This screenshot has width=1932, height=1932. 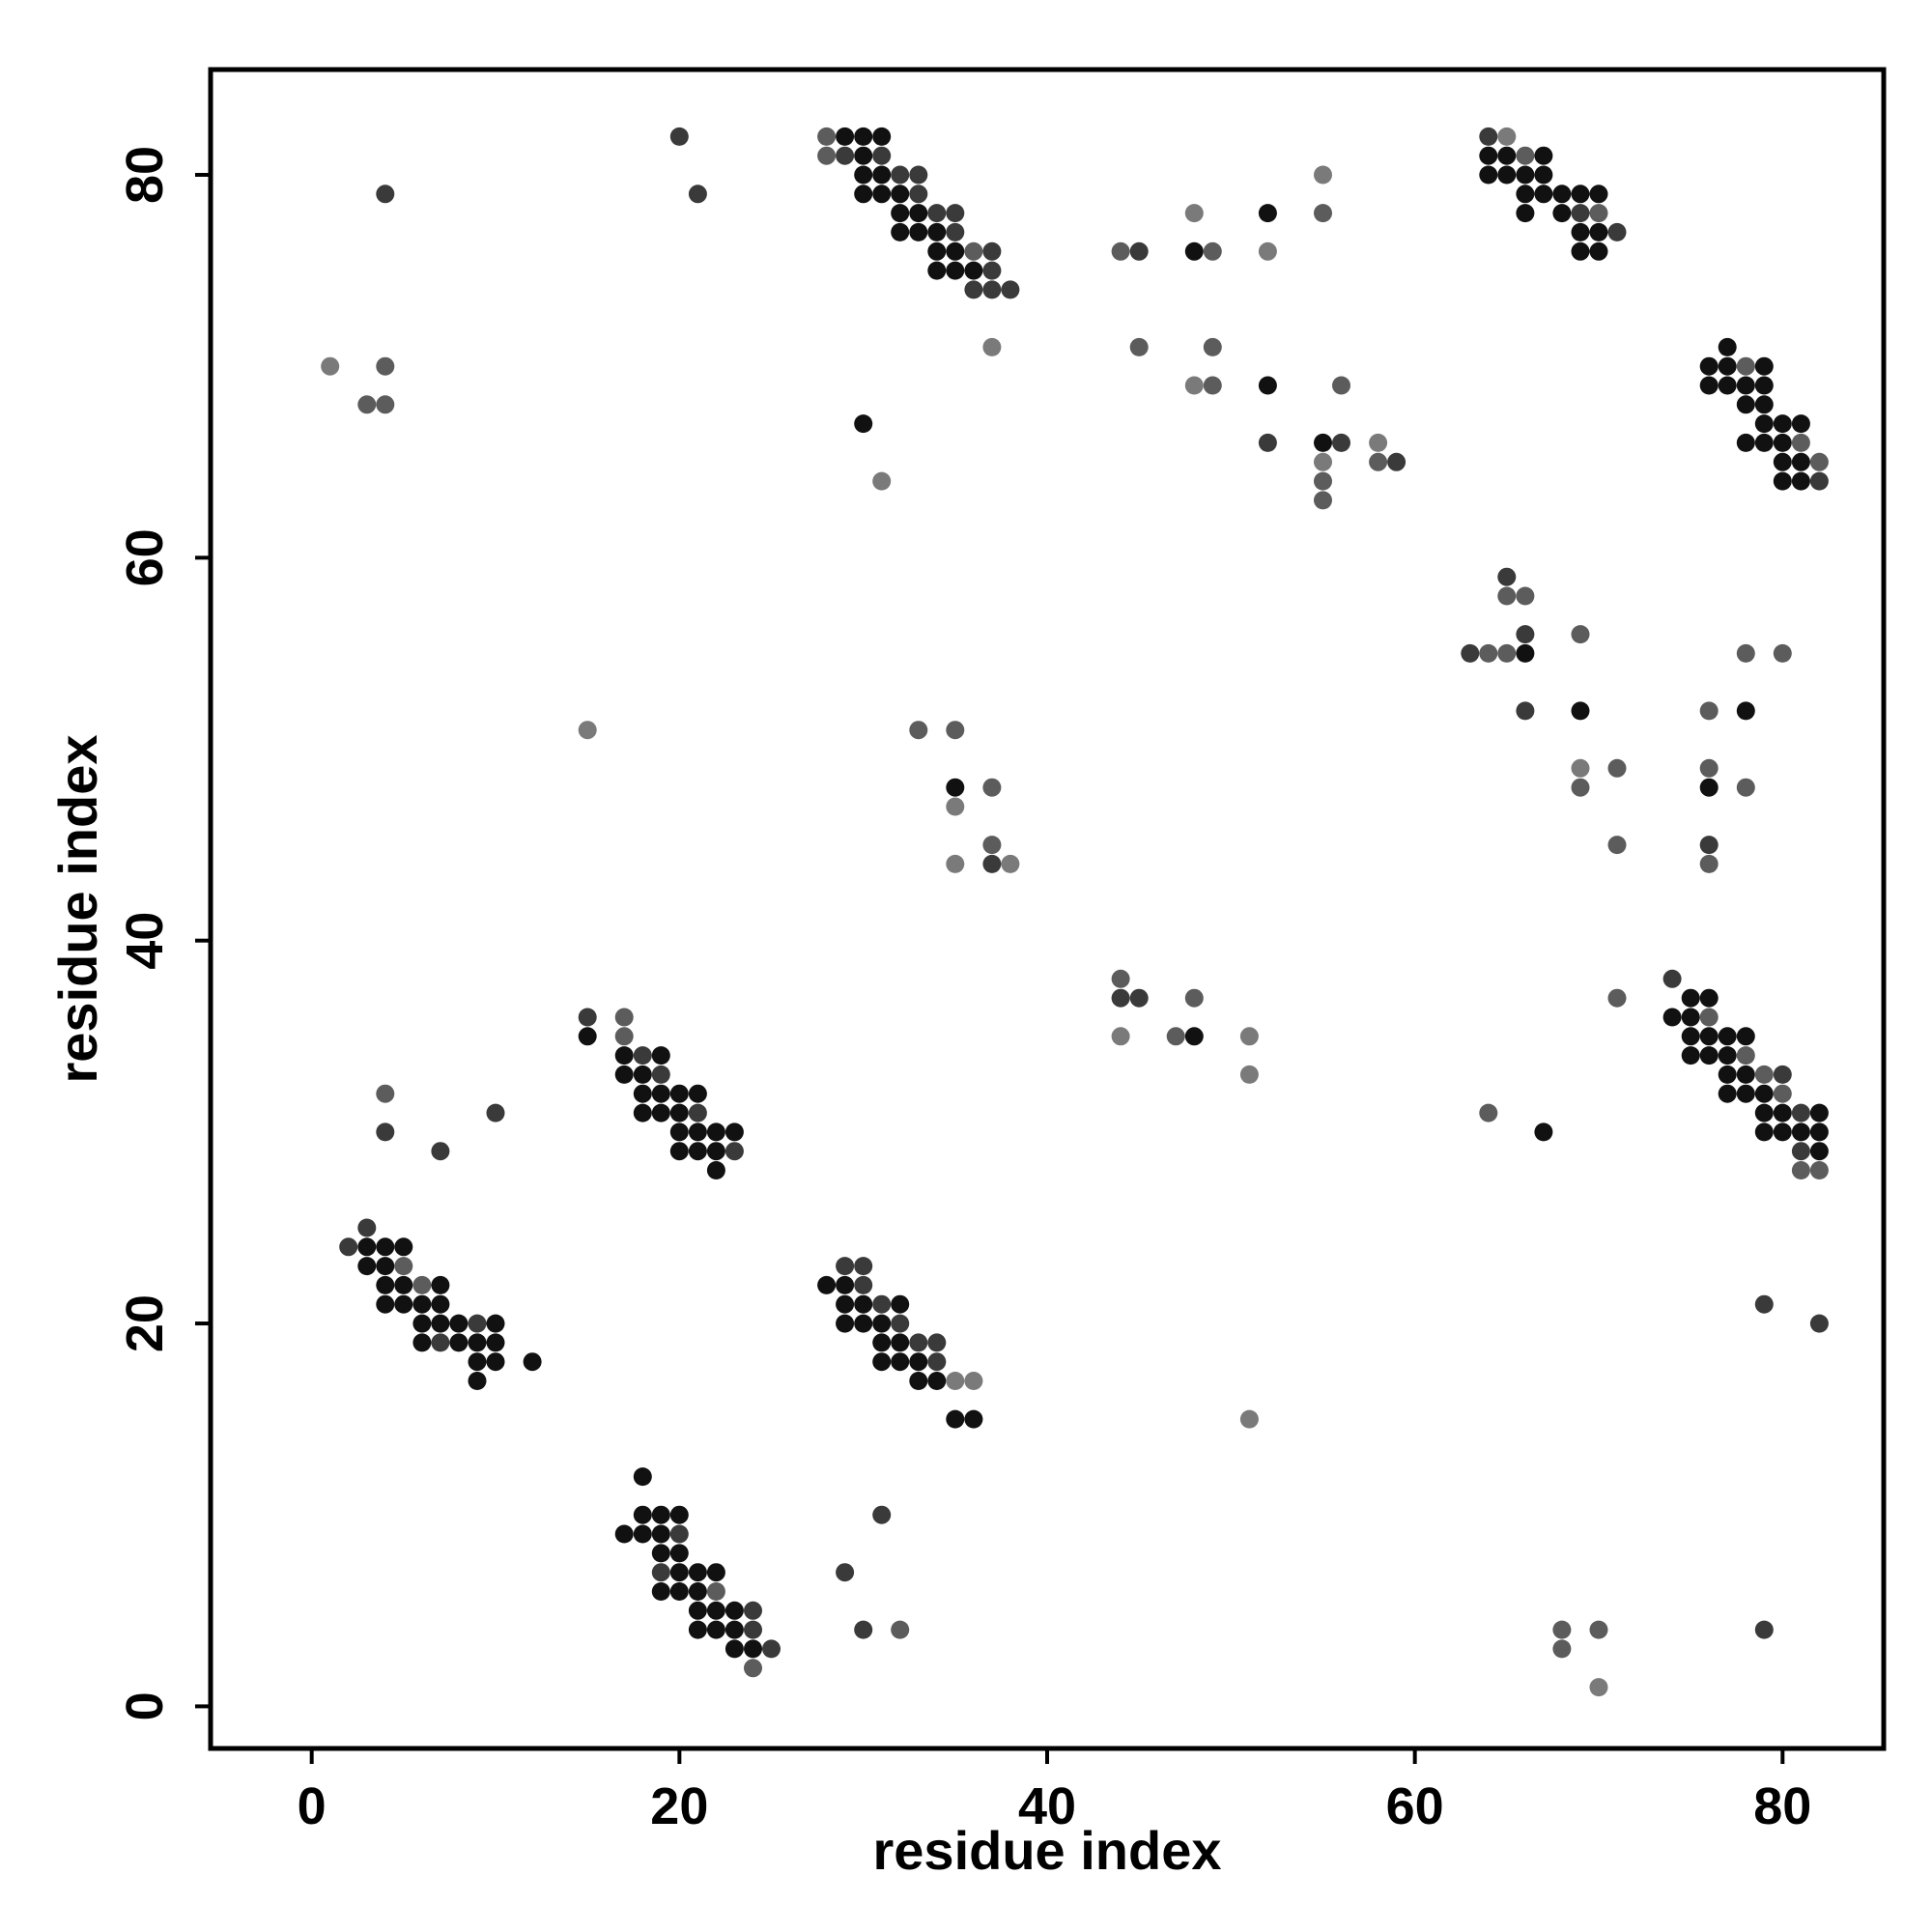 I want to click on y-axis: 0 20 40 60 80, so click(x=163, y=933).